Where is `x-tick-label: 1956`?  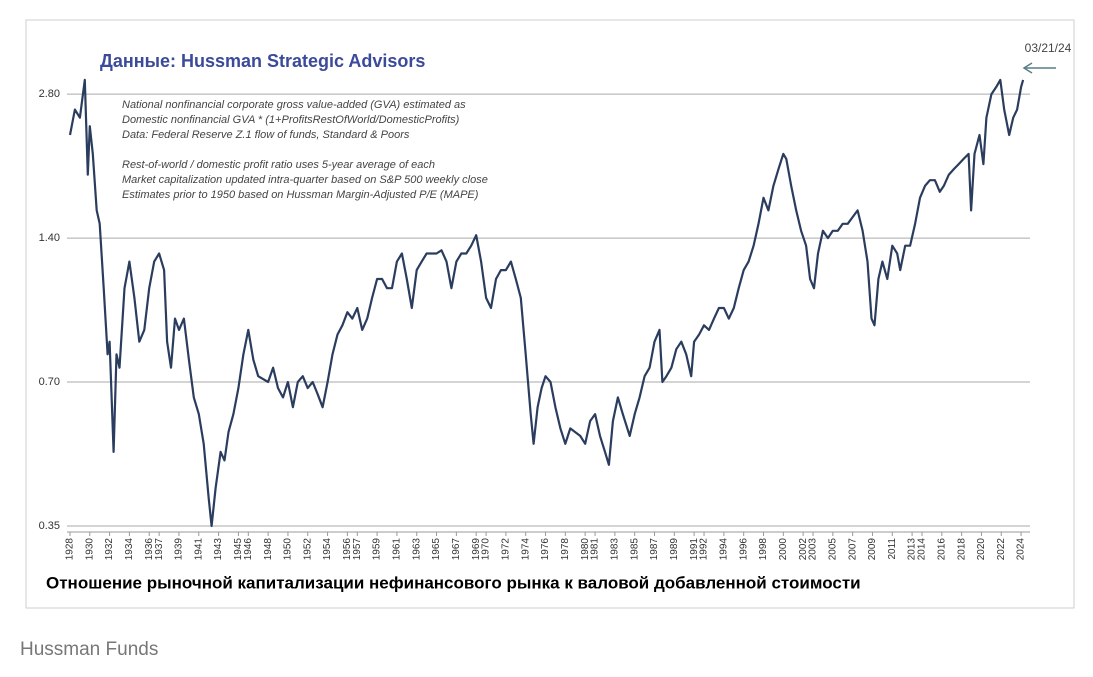 x-tick-label: 1956 is located at coordinates (347, 549).